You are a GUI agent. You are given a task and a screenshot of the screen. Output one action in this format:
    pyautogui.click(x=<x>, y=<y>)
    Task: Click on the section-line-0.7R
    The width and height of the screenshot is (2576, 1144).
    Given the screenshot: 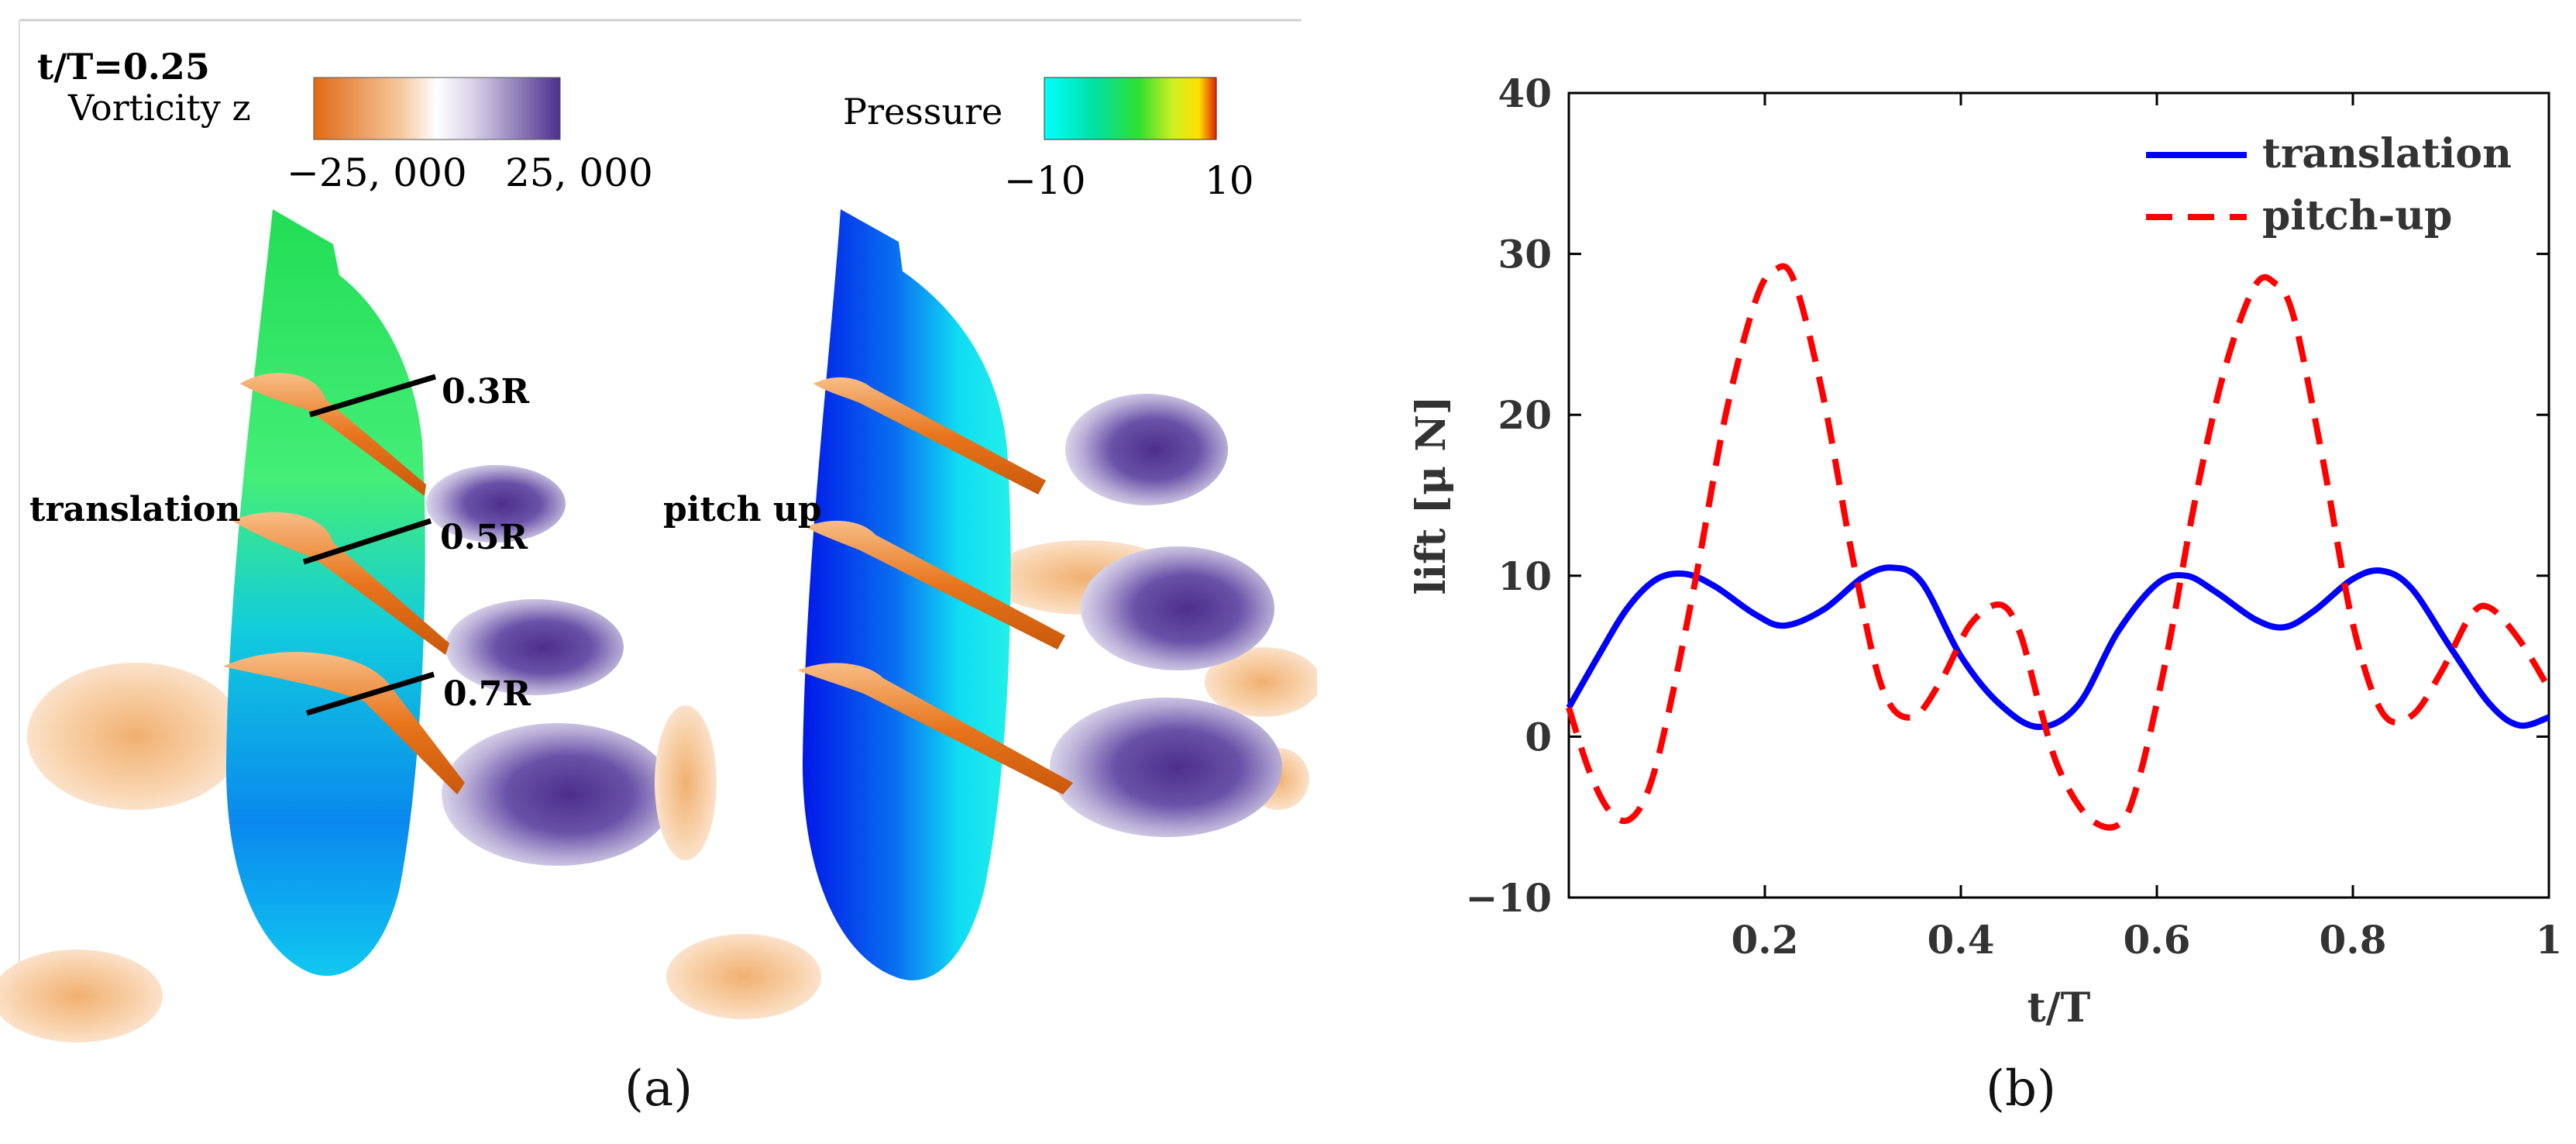 What is the action you would take?
    pyautogui.click(x=370, y=693)
    